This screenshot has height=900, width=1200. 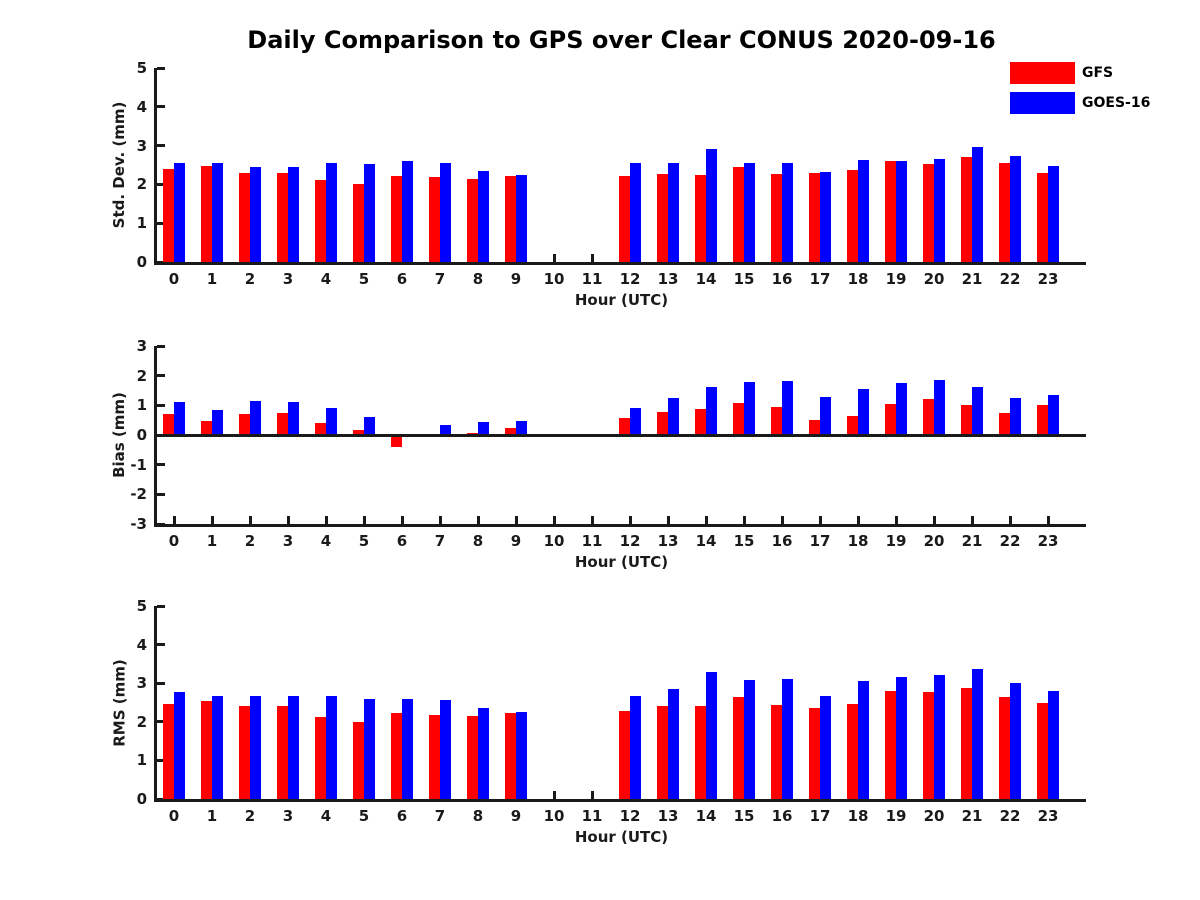 What do you see at coordinates (155, 166) in the screenshot?
I see `y-axis-line` at bounding box center [155, 166].